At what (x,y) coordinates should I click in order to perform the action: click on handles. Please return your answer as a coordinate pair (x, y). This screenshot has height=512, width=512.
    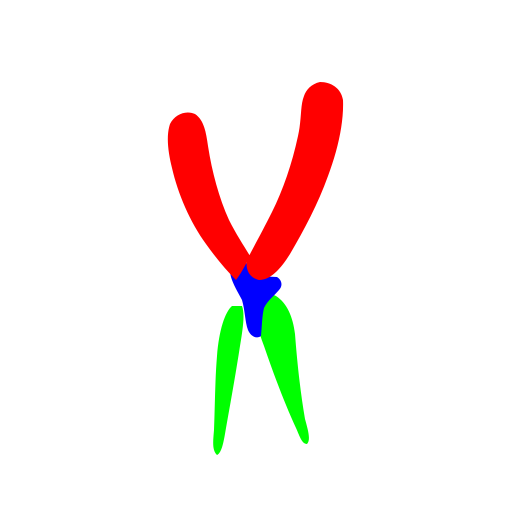
    Looking at the image, I should click on (255, 181).